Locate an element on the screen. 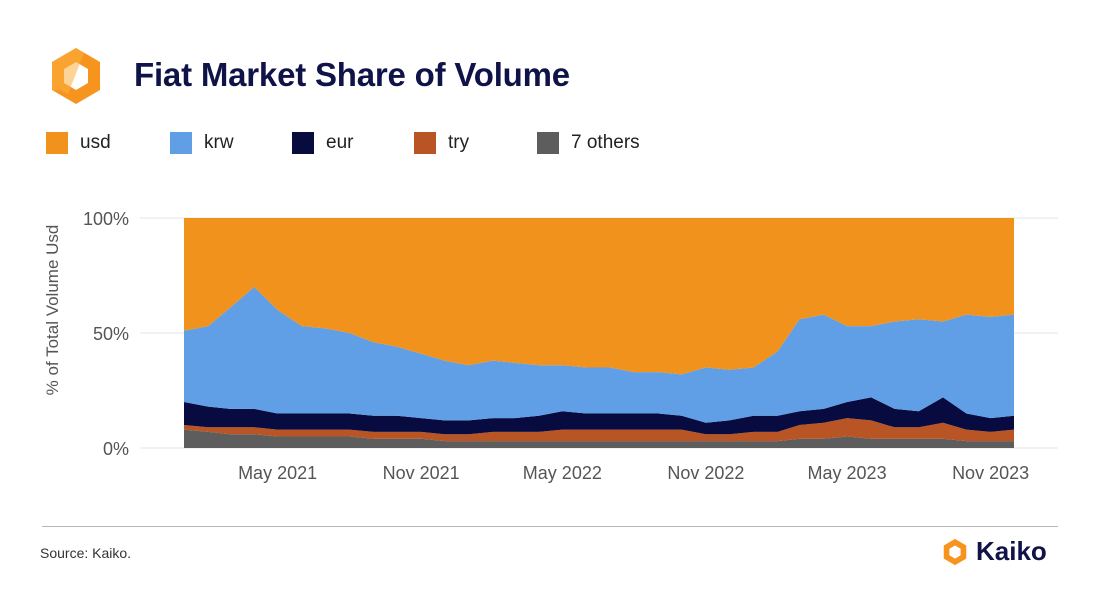 This screenshot has height=592, width=1100. kaiko-logo-icon is located at coordinates (76, 76).